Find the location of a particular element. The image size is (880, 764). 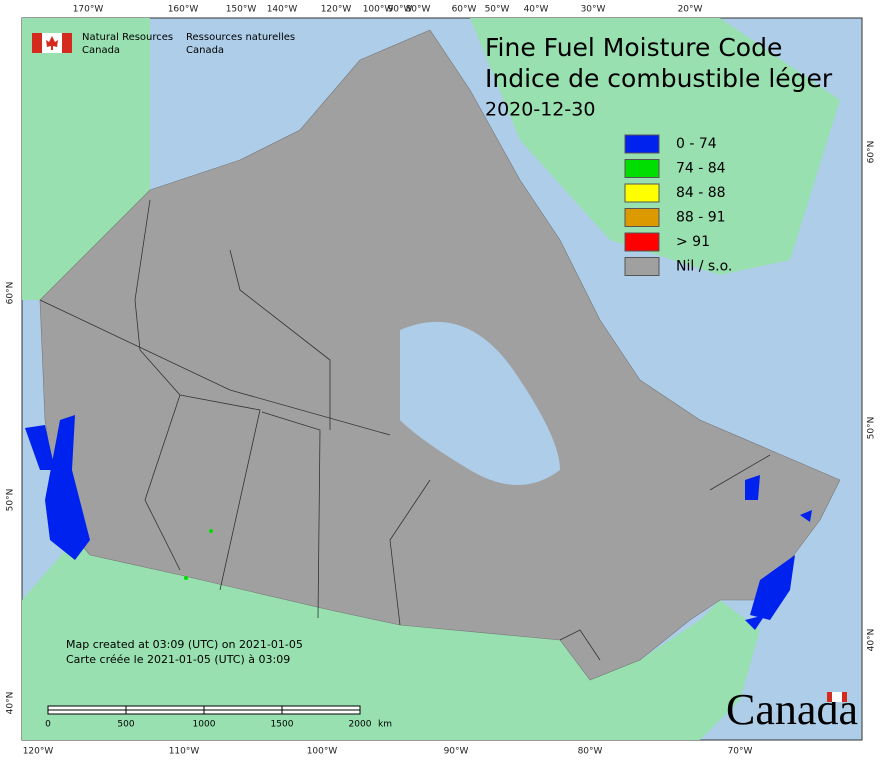

hudson-bay is located at coordinates (480, 403).